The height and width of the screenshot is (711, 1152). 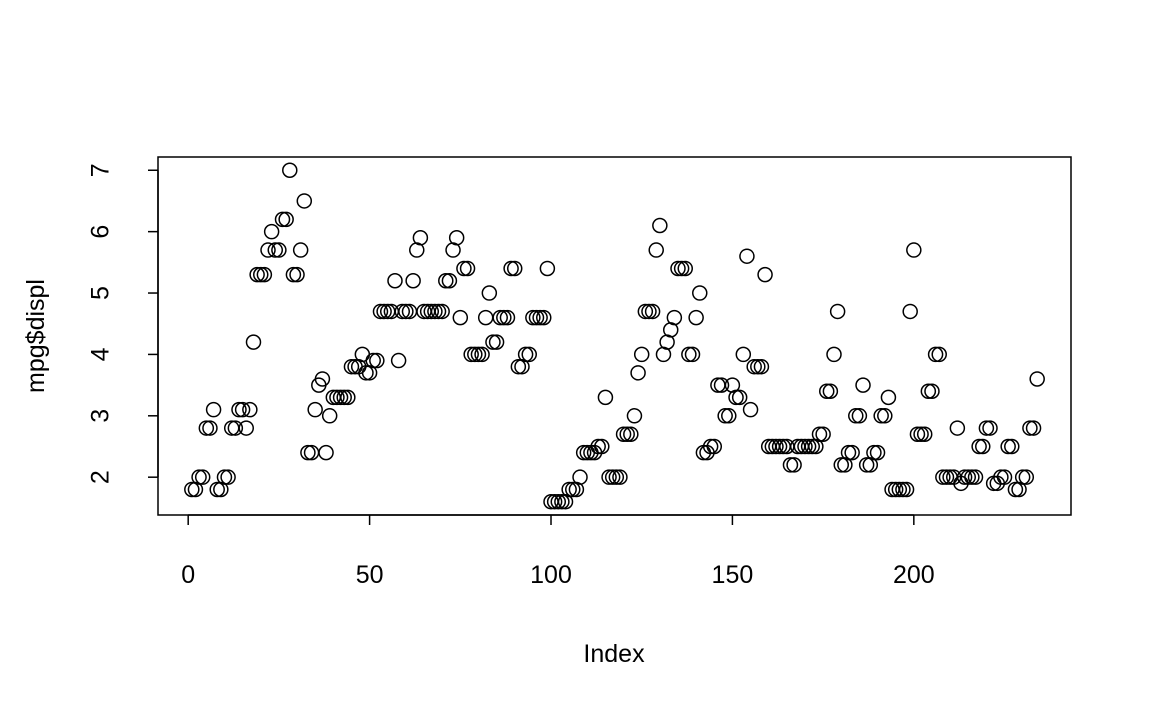 I want to click on x-tick-label: 200, so click(x=914, y=575).